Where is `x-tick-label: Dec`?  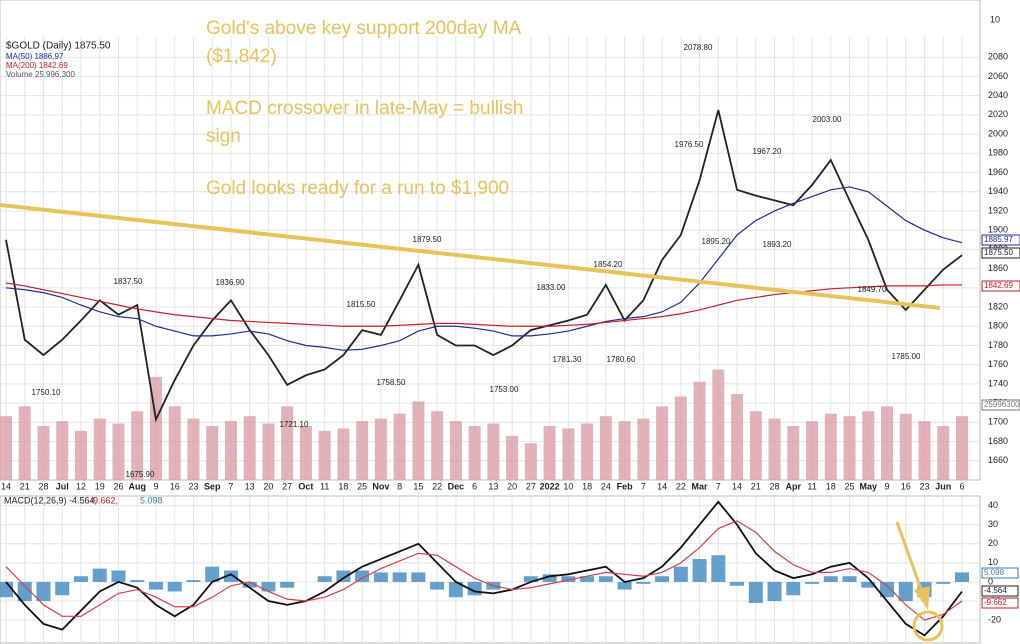 x-tick-label: Dec is located at coordinates (456, 486).